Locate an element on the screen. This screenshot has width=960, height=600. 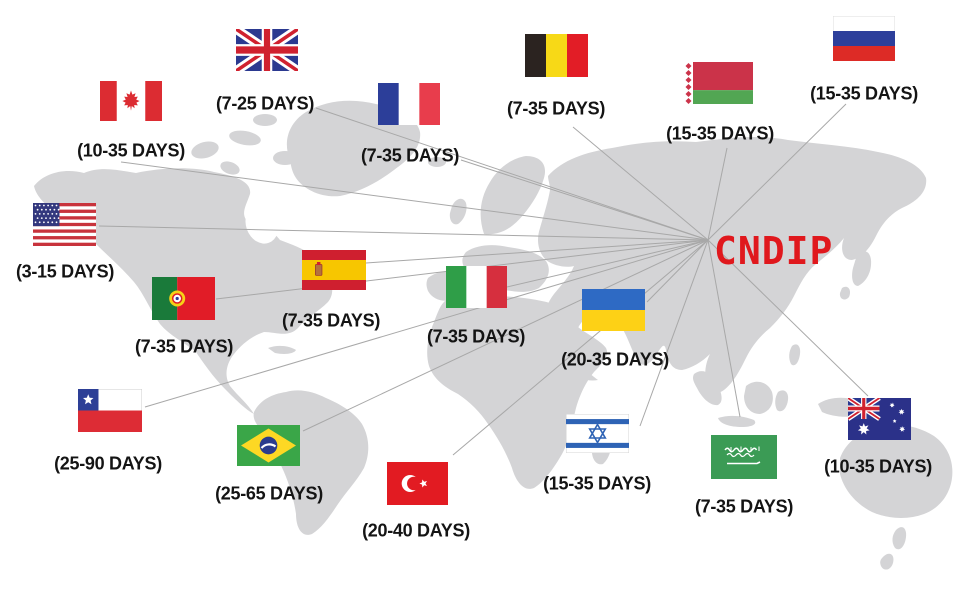
shipping-line-france is located at coordinates (584, 200).